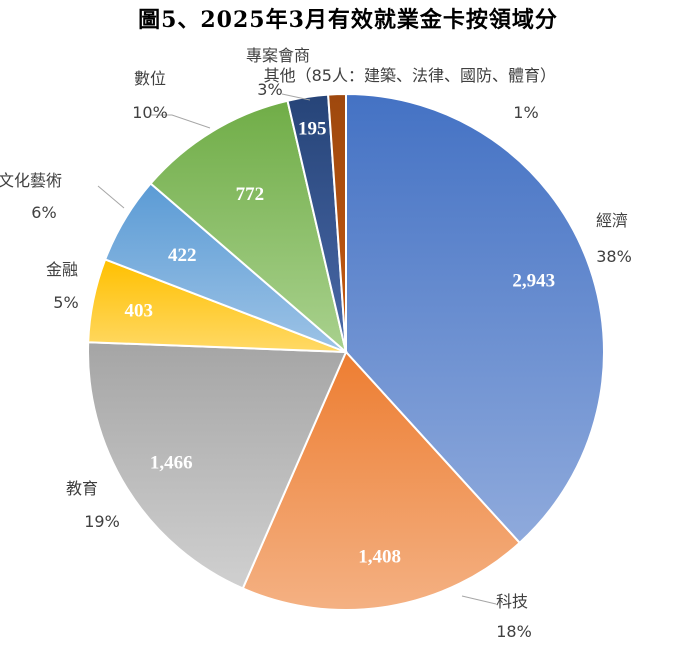 The width and height of the screenshot is (696, 651). What do you see at coordinates (139, 310) in the screenshot?
I see `slice-value-label: 403` at bounding box center [139, 310].